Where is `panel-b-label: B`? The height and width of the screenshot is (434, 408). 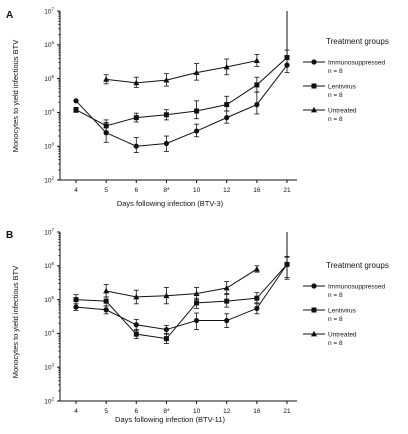 panel-b-label: B is located at coordinates (9, 235).